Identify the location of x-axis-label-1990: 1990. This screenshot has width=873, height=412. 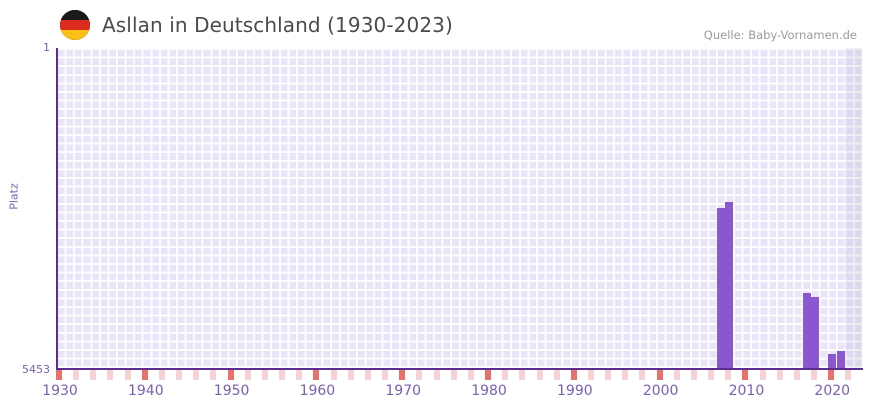
(575, 391).